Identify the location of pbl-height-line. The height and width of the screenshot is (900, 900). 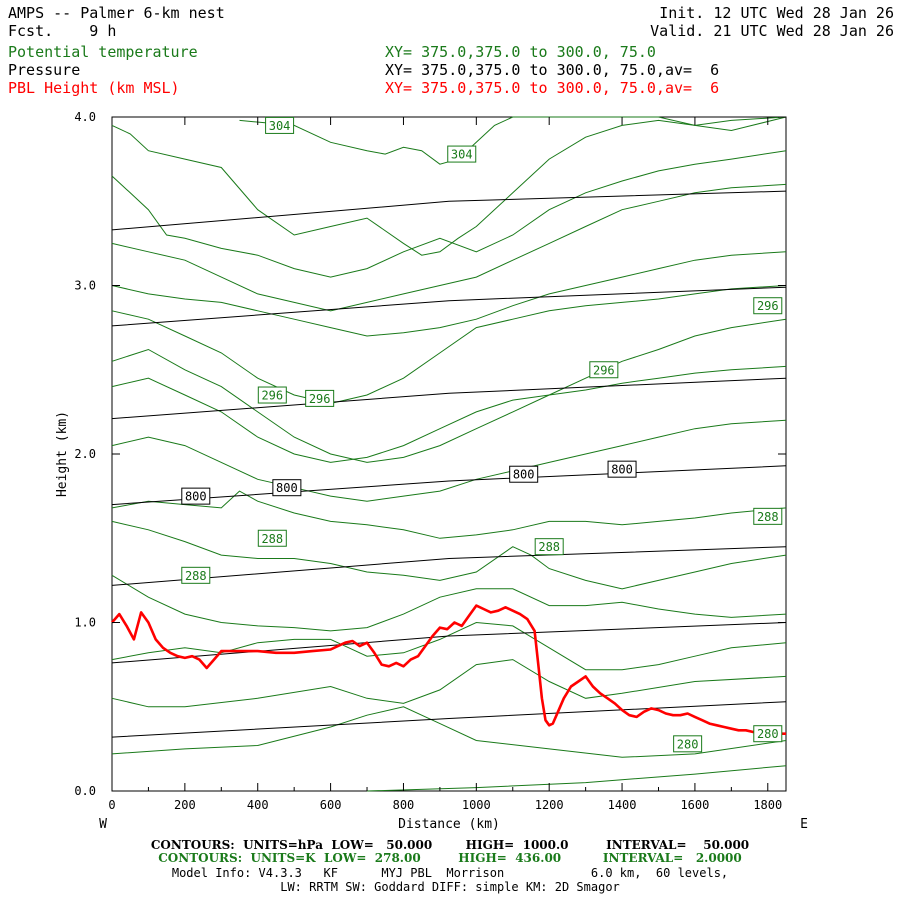
(448, 669).